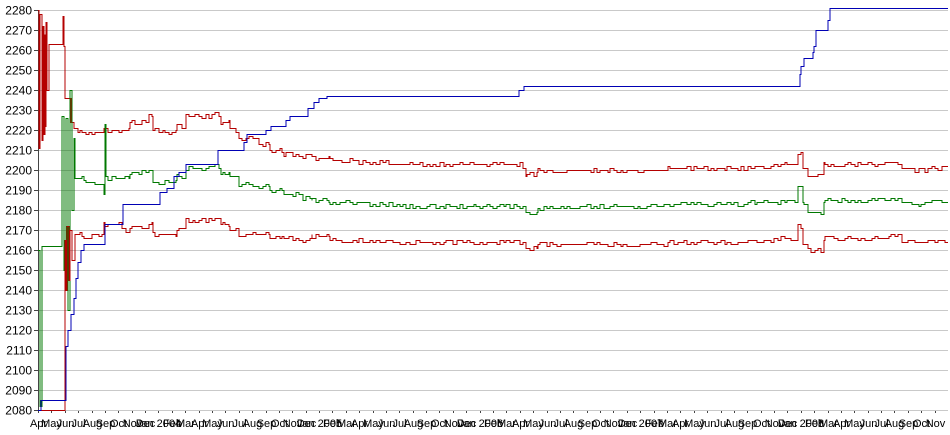 Image resolution: width=950 pixels, height=435 pixels. What do you see at coordinates (18, 191) in the screenshot?
I see `svg-text: 2190` at bounding box center [18, 191].